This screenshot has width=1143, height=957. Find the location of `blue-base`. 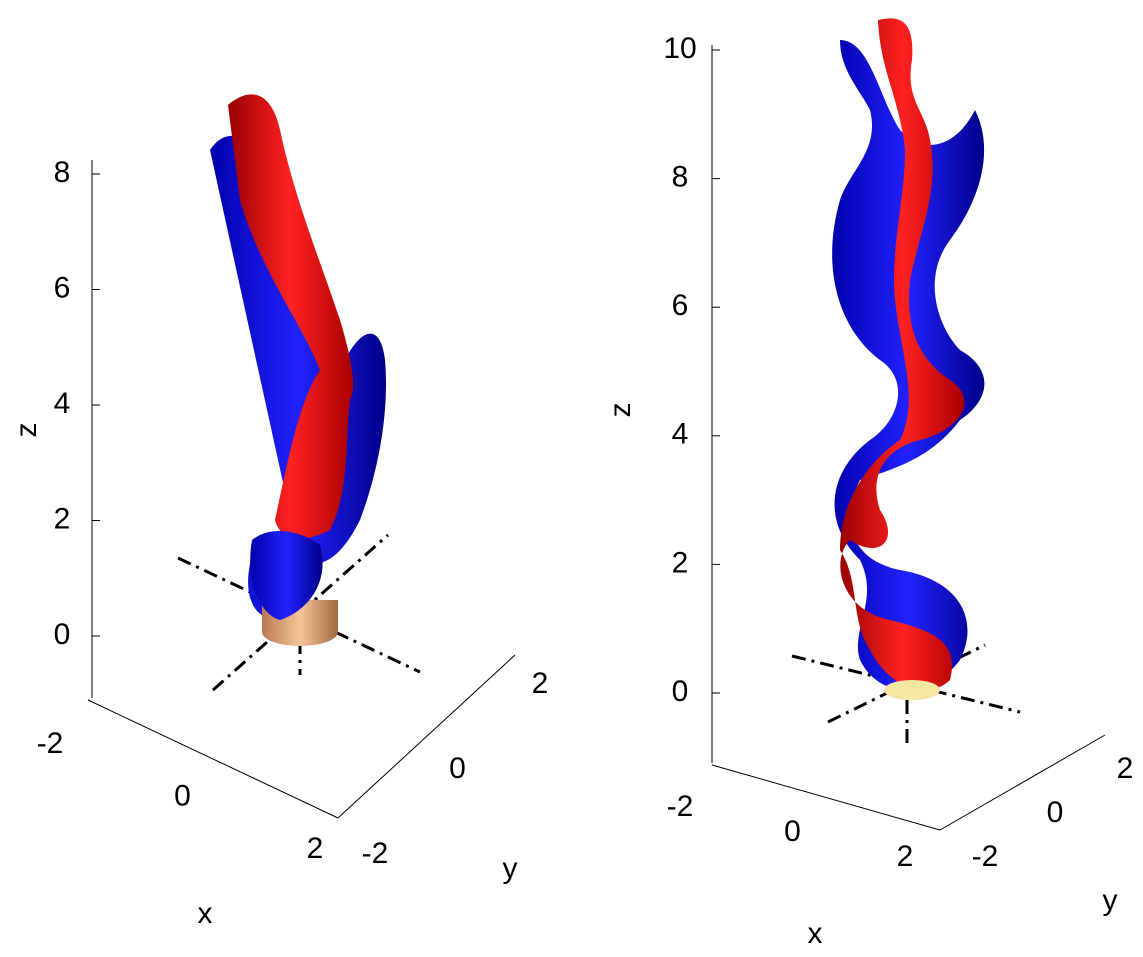

blue-base is located at coordinates (286, 575).